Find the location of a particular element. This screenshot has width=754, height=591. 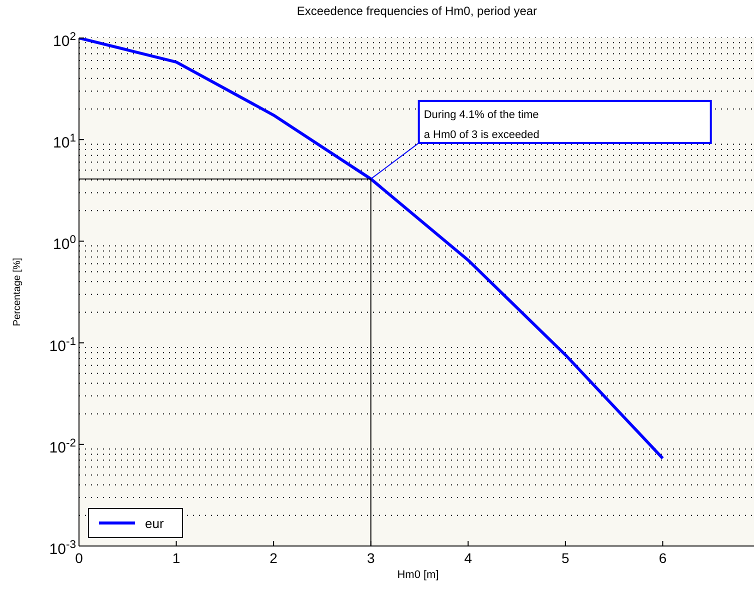

y-tick-label: 10$^{-2}$ is located at coordinates (62, 446).